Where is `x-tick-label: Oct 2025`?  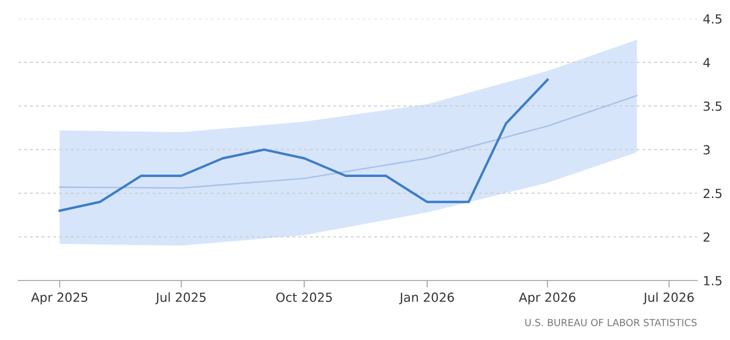 x-tick-label: Oct 2025 is located at coordinates (304, 297).